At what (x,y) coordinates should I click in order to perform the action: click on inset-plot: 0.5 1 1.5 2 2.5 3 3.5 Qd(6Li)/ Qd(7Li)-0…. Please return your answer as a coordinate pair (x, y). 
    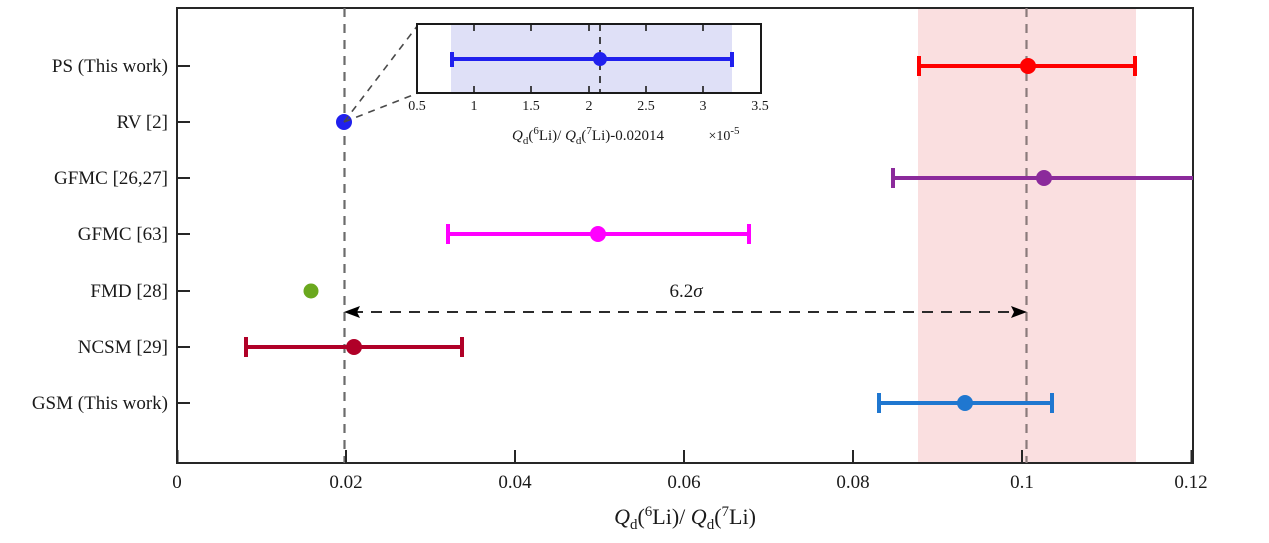
    Looking at the image, I should click on (588, 85).